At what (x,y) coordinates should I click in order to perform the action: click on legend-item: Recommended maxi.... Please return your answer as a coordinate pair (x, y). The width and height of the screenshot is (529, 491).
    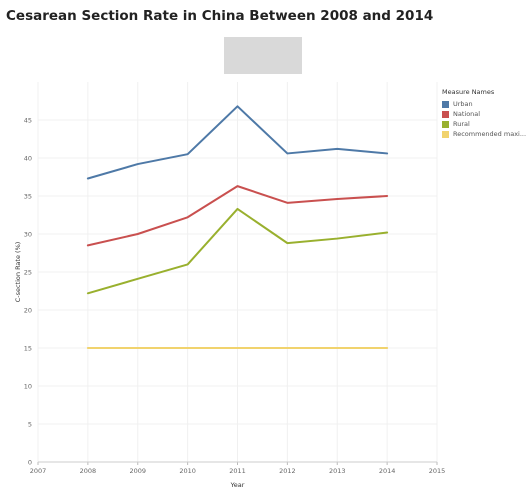
    Looking at the image, I should click on (484, 134).